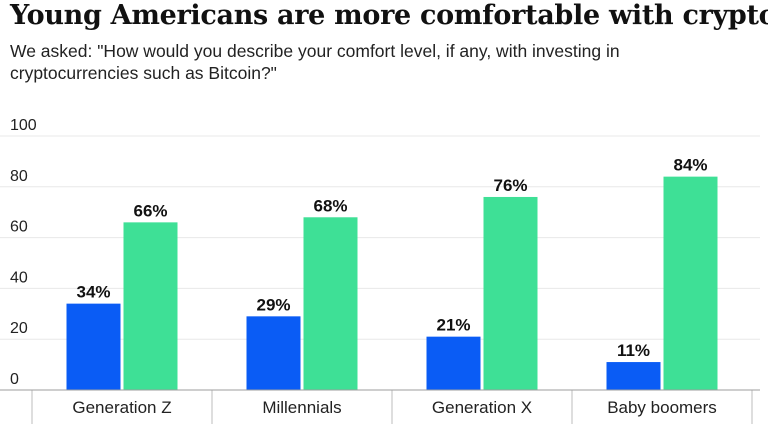 Image resolution: width=768 pixels, height=430 pixels. What do you see at coordinates (273, 304) in the screenshot?
I see `data-label: 29%` at bounding box center [273, 304].